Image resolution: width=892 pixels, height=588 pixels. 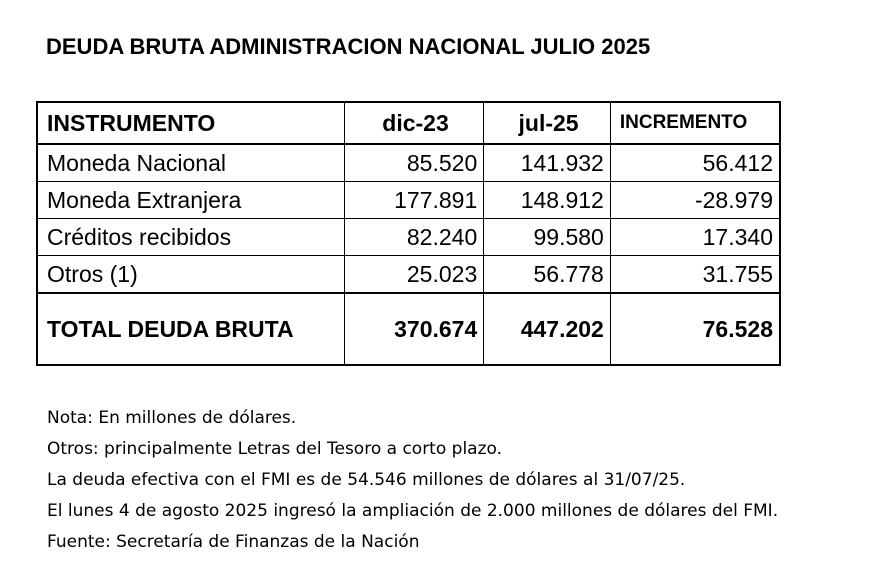 What do you see at coordinates (547, 163) in the screenshot?
I see `cell-jul-25: 141.932` at bounding box center [547, 163].